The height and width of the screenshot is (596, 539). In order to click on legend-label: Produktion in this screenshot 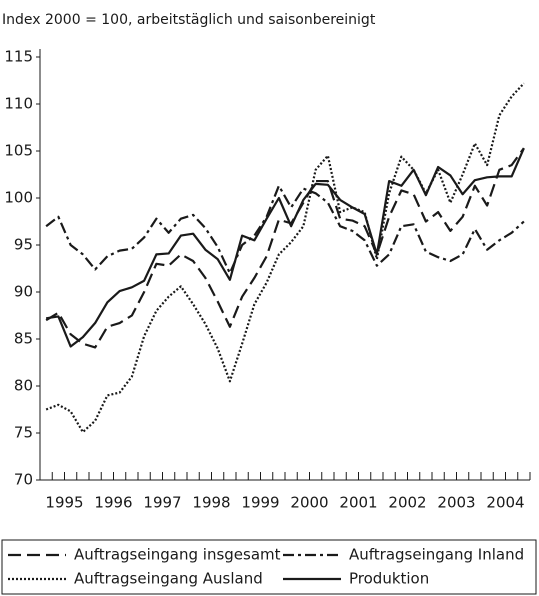, I will do `click(389, 579)`.